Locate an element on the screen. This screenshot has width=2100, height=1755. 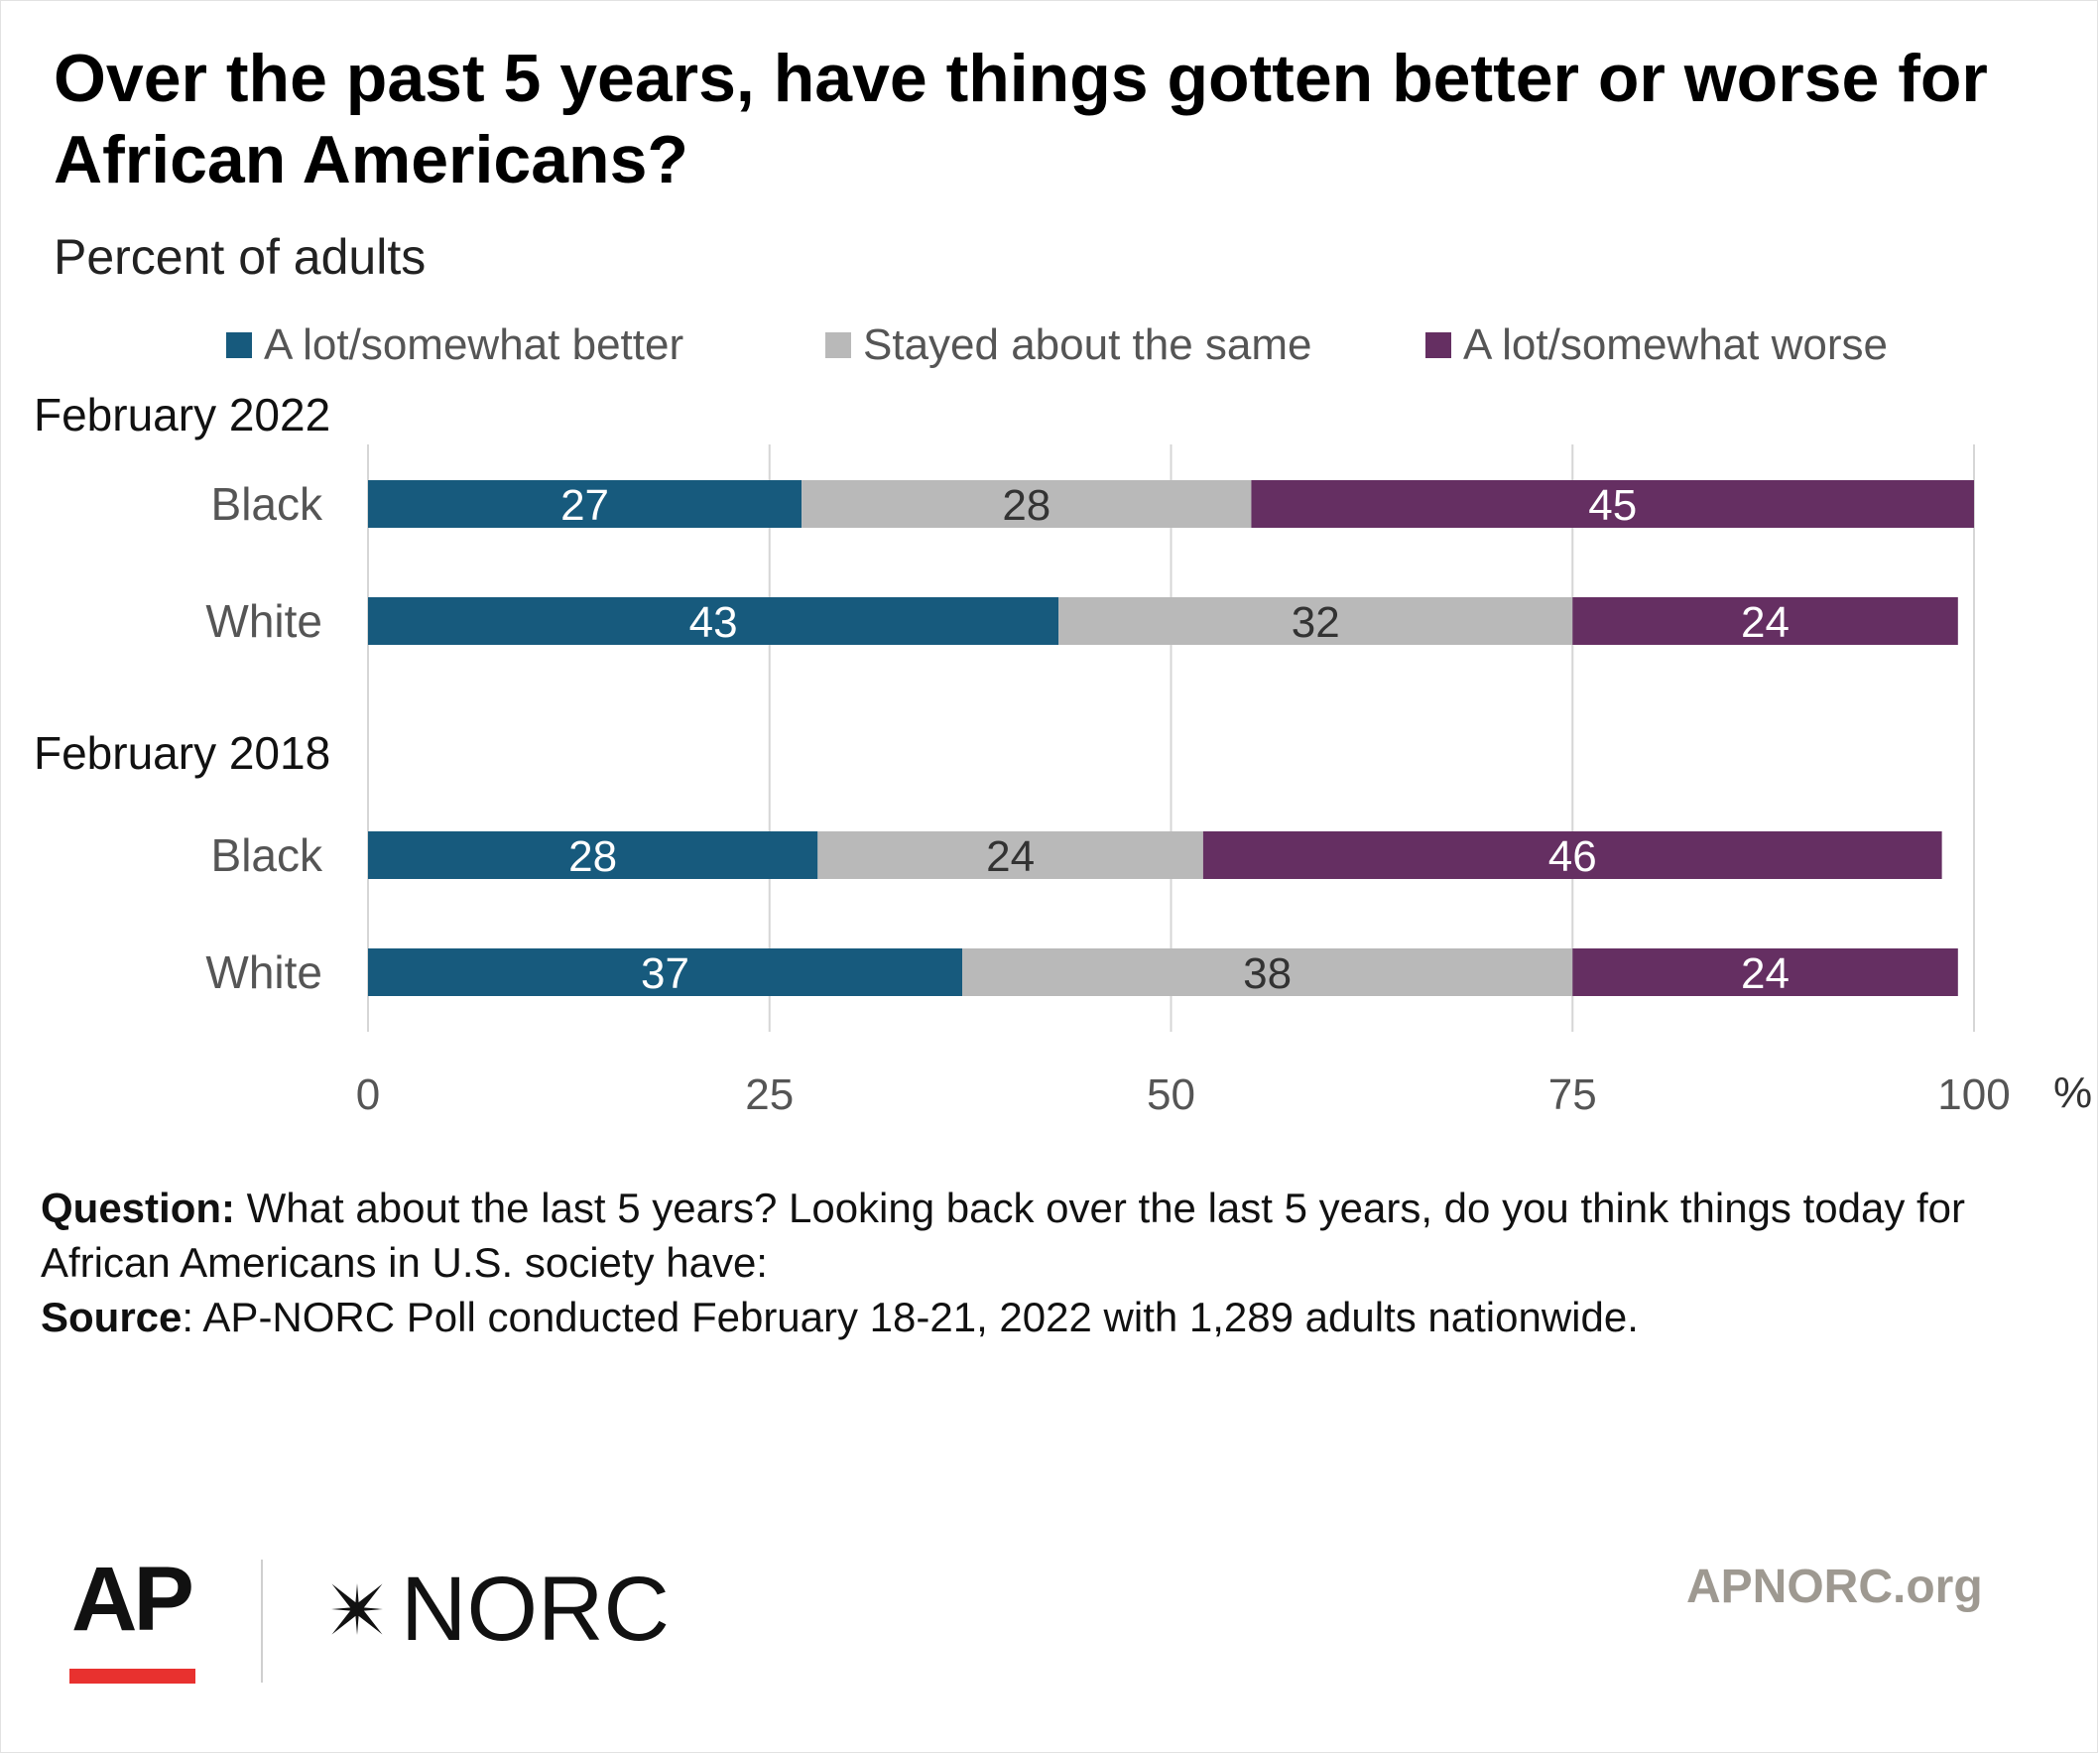
data-label-1-2-3: 24 is located at coordinates (1766, 623).